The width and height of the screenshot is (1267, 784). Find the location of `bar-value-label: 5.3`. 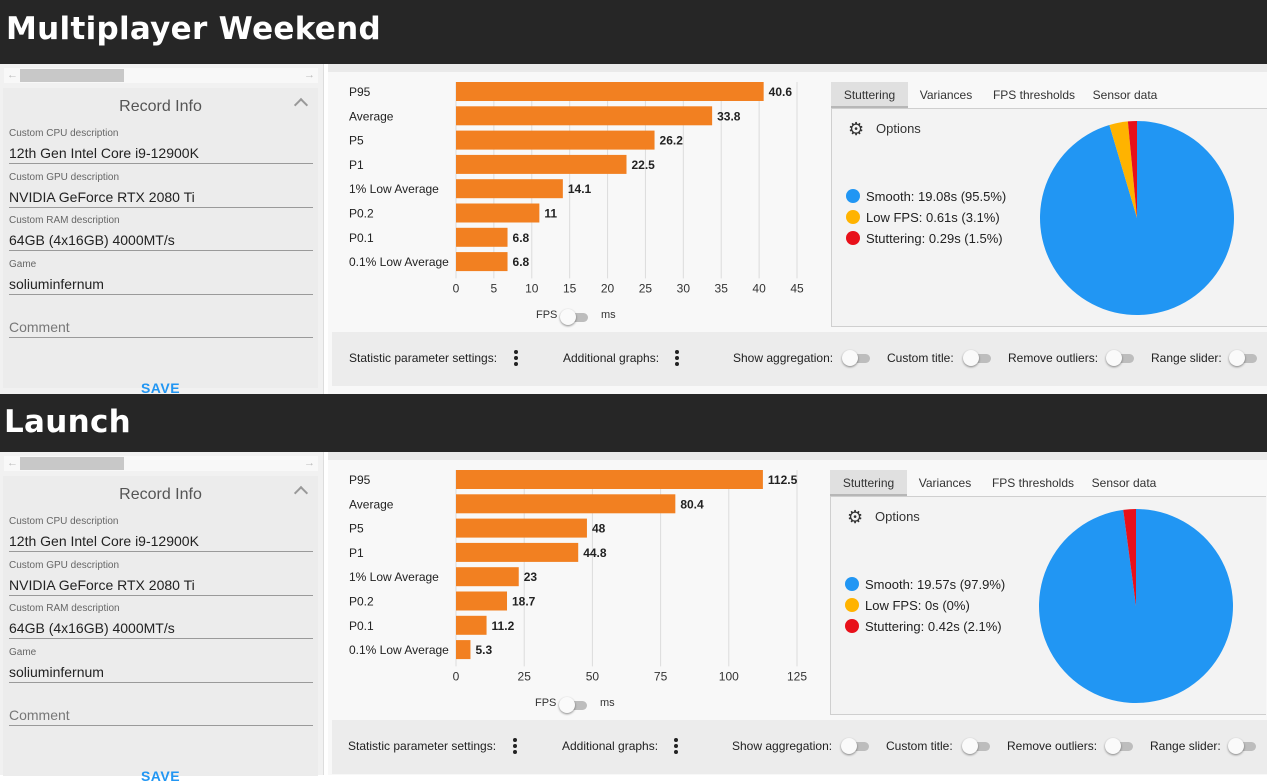

bar-value-label: 5.3 is located at coordinates (483, 650).